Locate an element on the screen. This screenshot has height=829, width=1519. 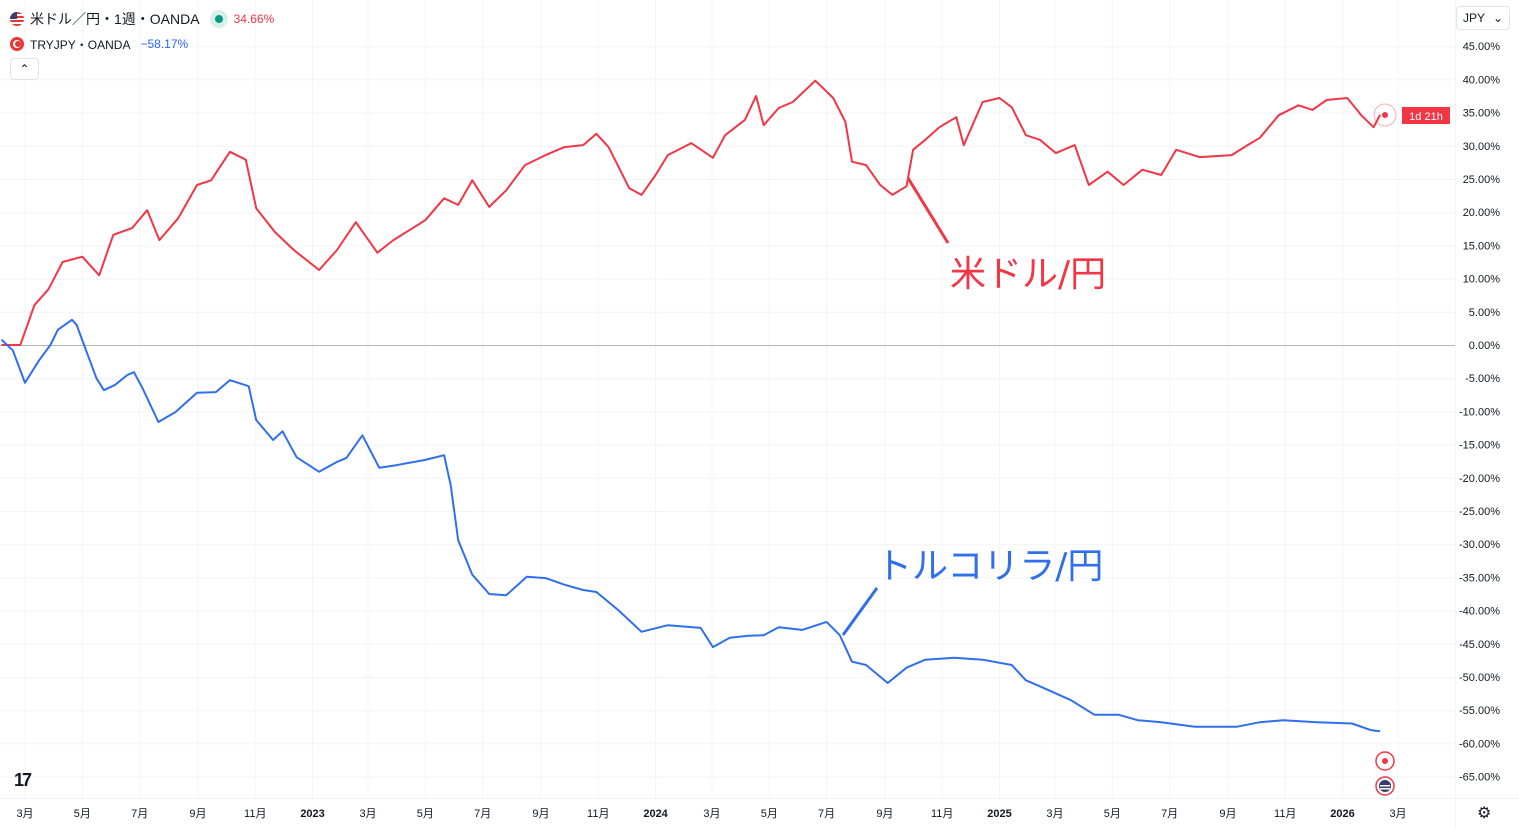
usdjpy-annotation-text: 米ドル/円 is located at coordinates (1028, 274).